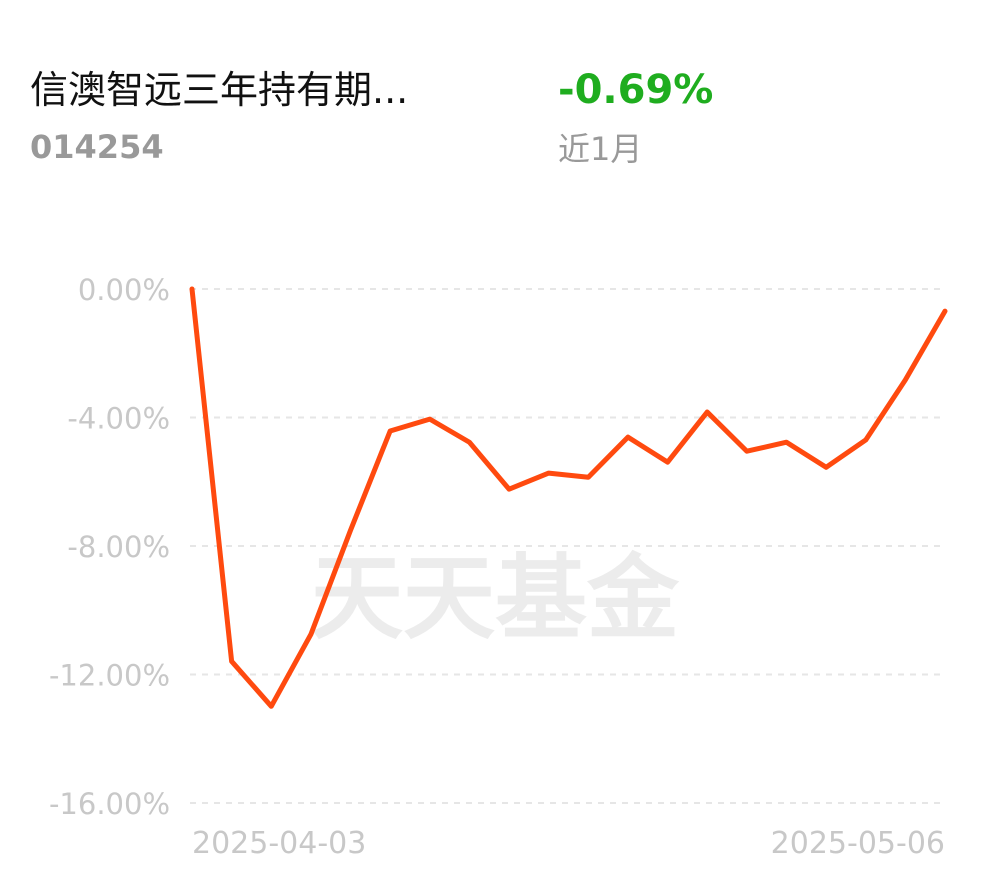  Describe the element at coordinates (858, 843) in the screenshot. I see `x-tick-label: 2025-05-06` at that location.